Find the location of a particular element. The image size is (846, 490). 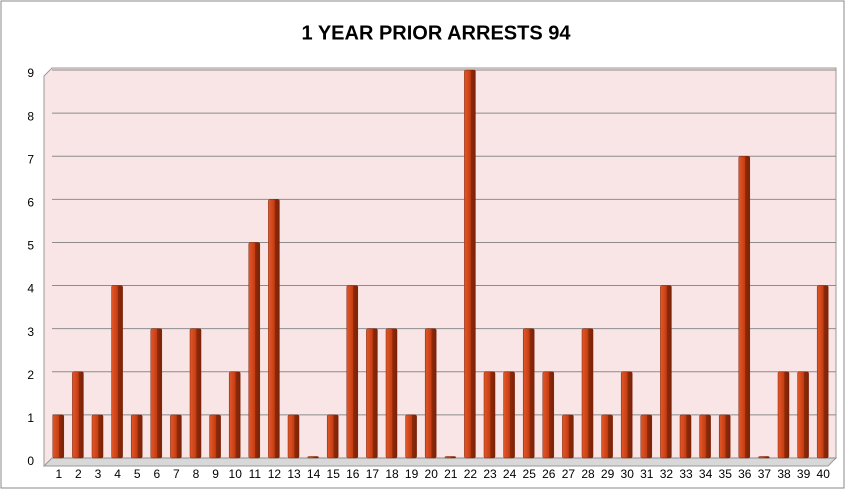

x-tick-label: 14 is located at coordinates (314, 474).